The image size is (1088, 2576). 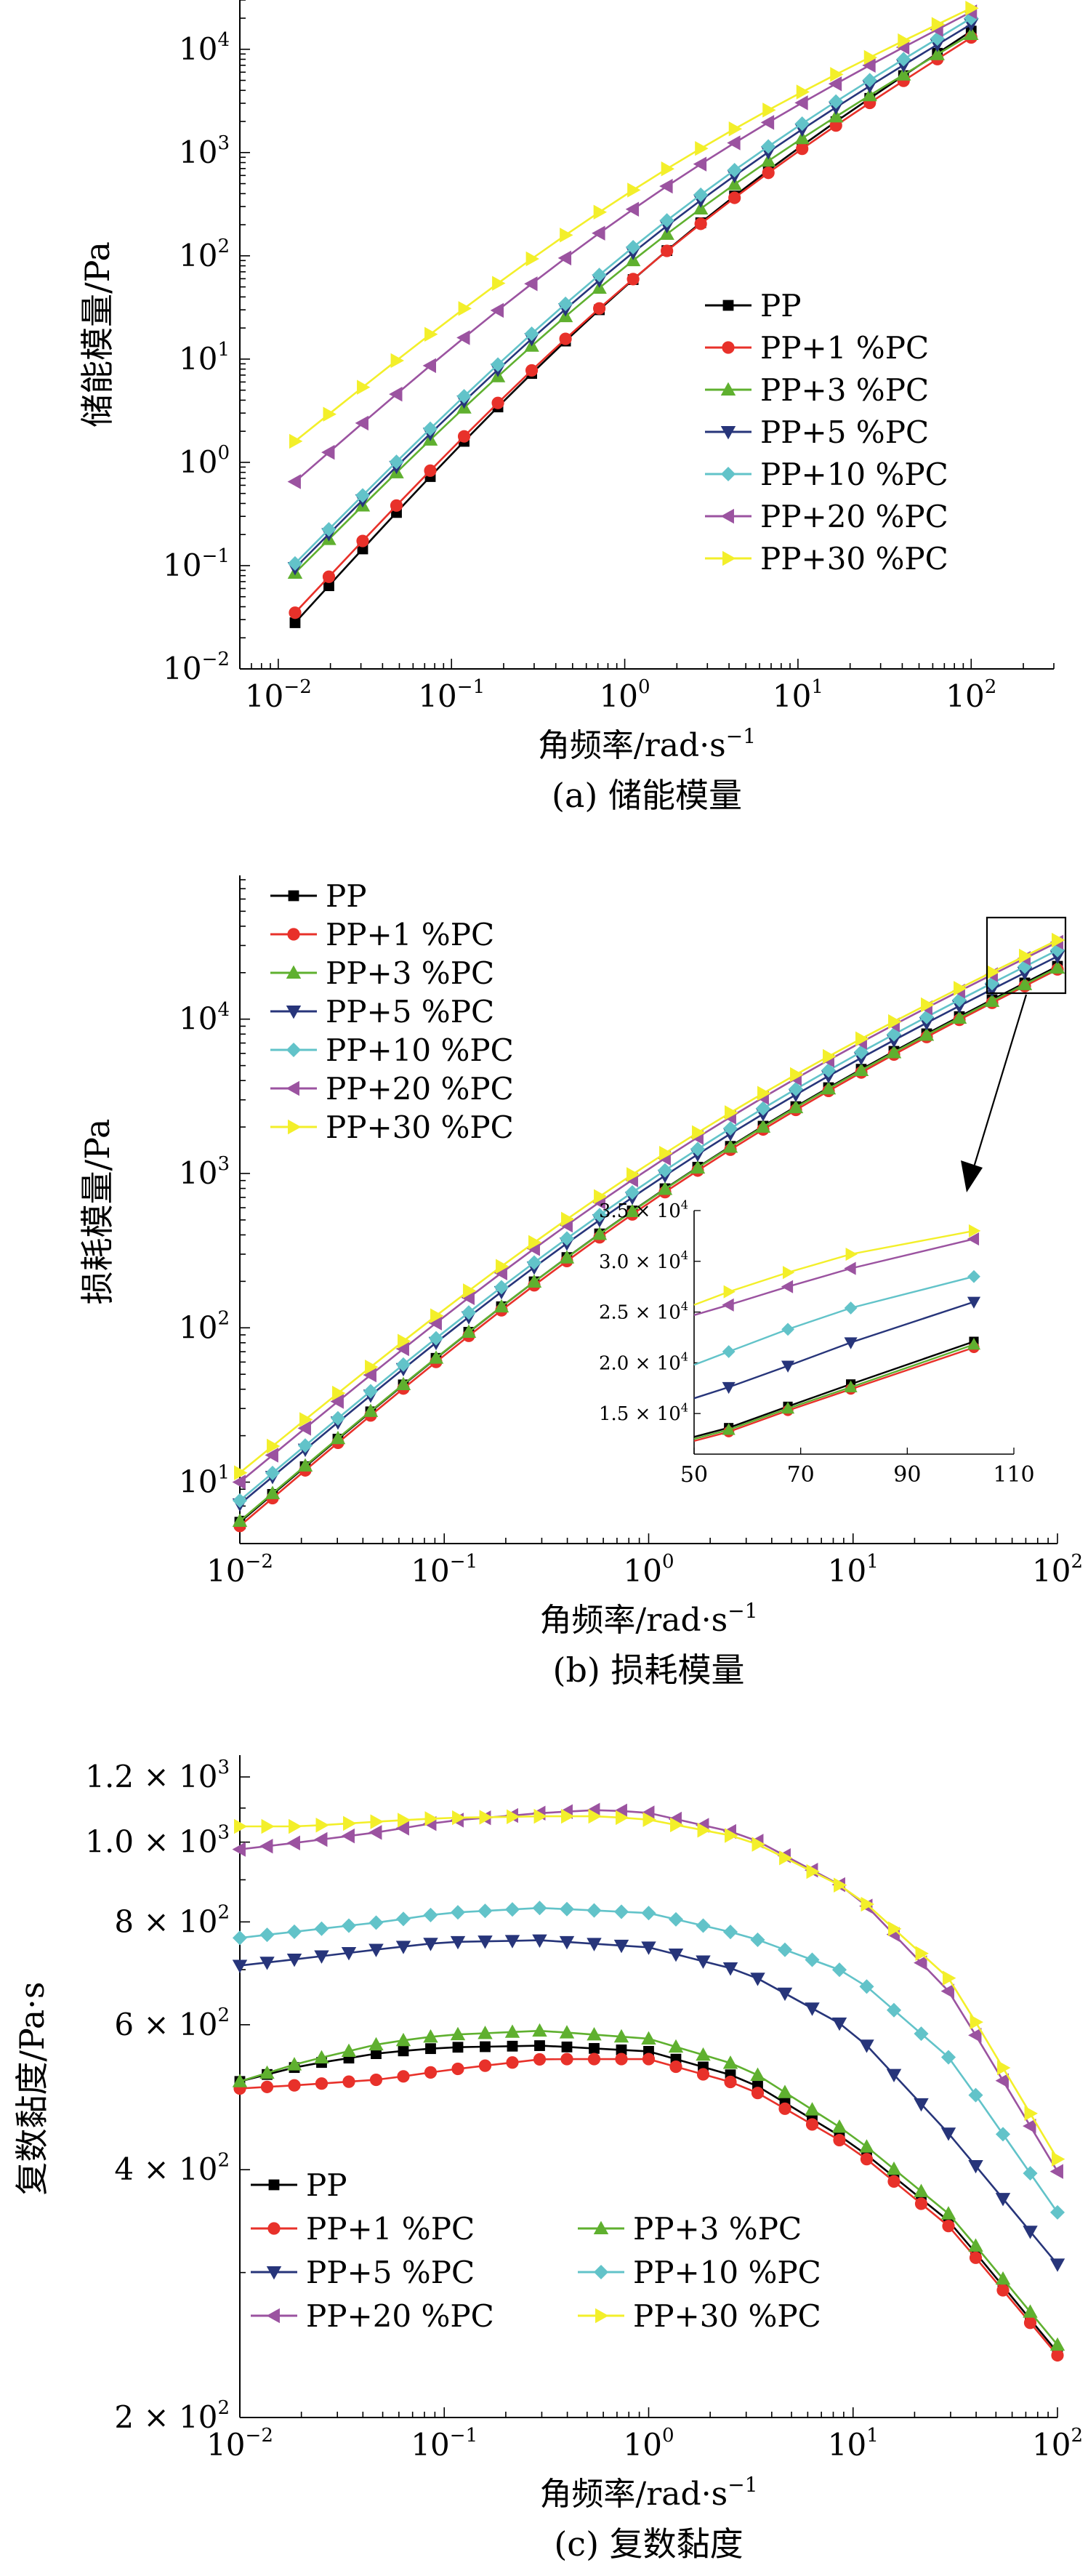 What do you see at coordinates (204, 255) in the screenshot?
I see `panel-a-y-tick-label: 102` at bounding box center [204, 255].